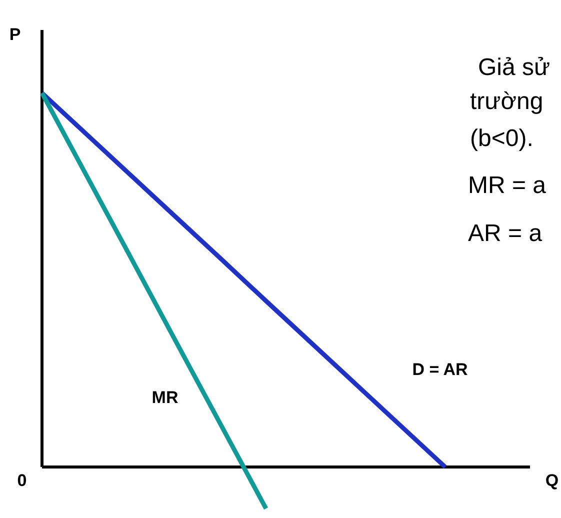  I want to click on text: trường, so click(507, 101).